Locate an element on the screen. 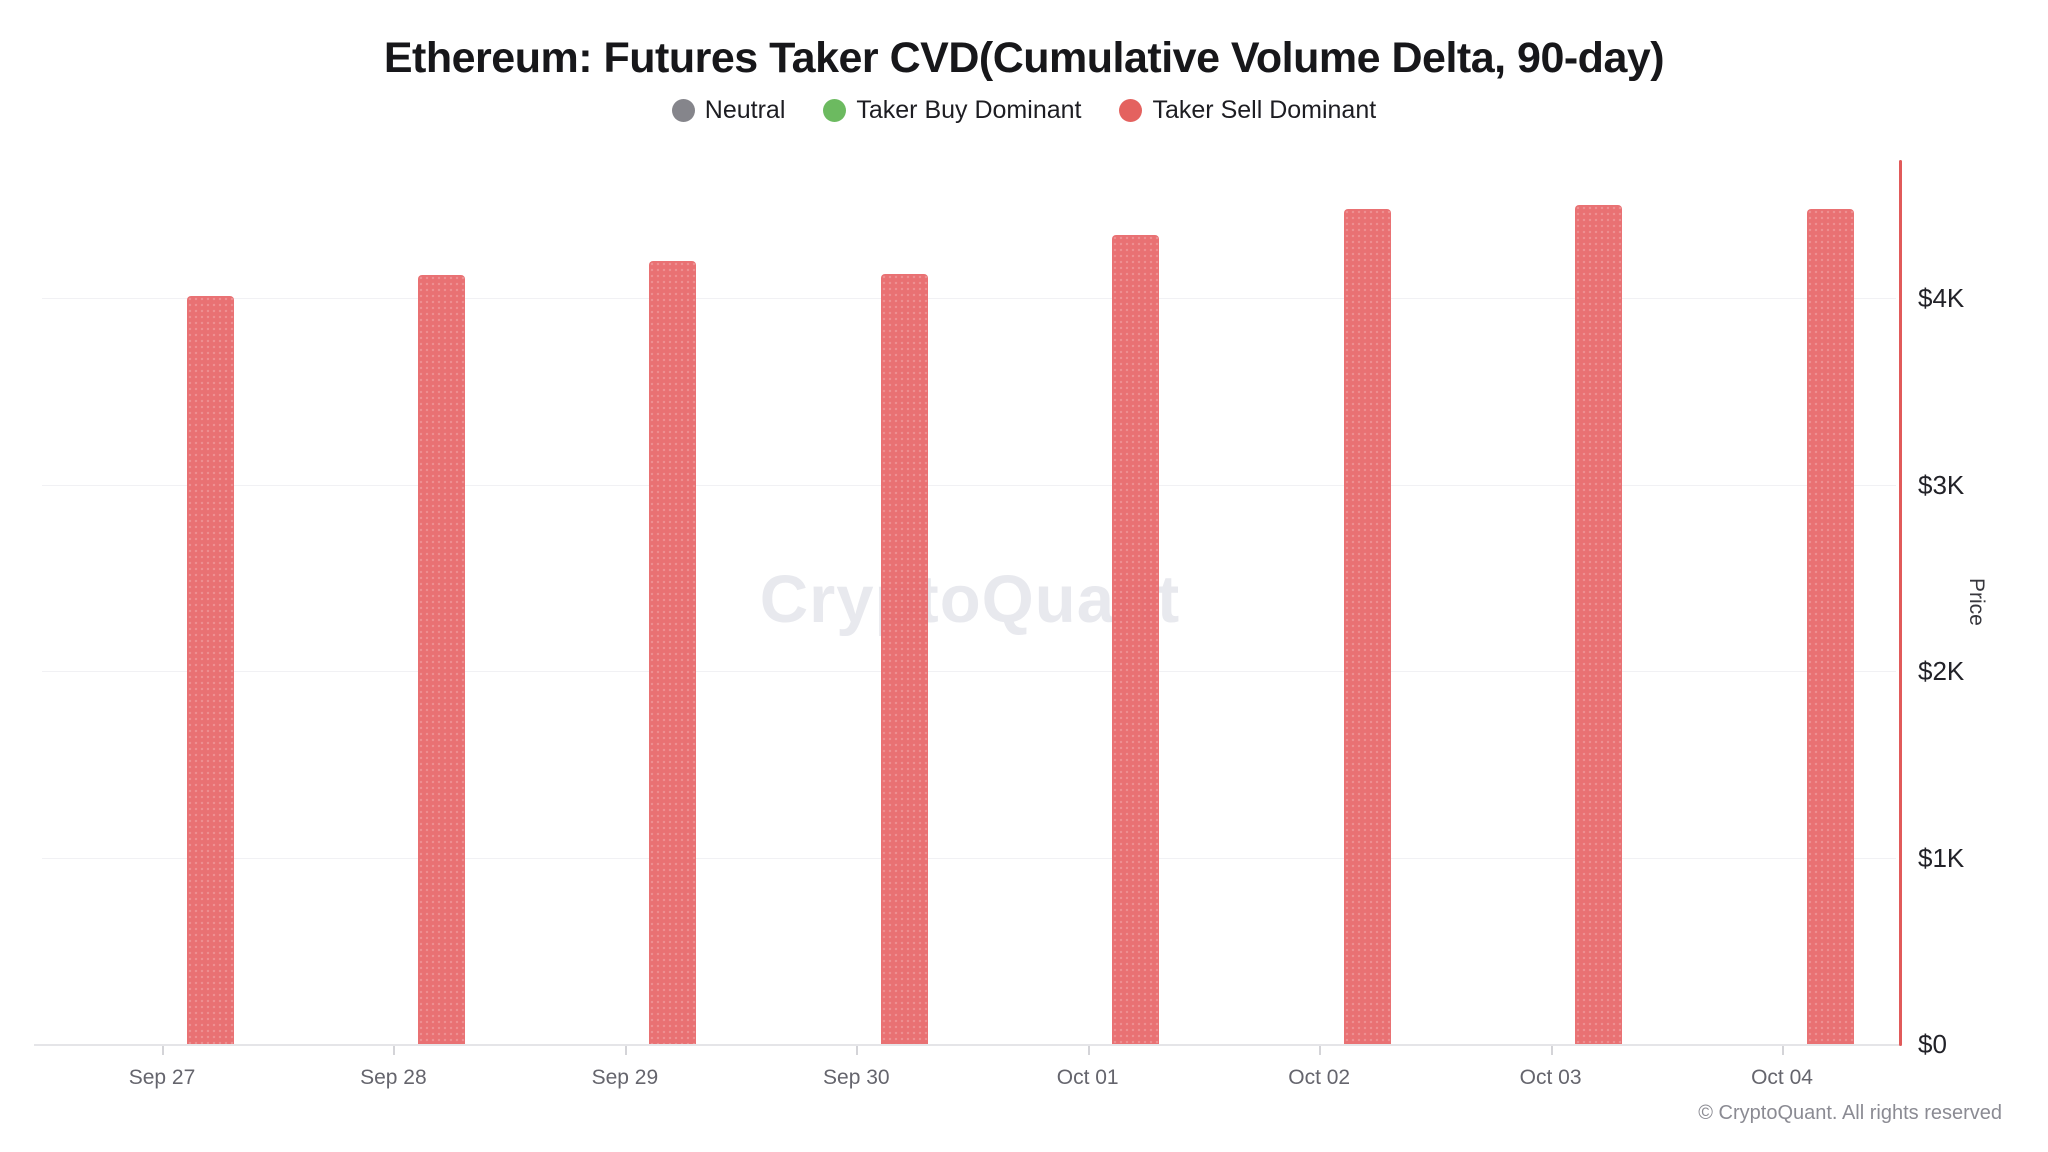 The width and height of the screenshot is (2048, 1152). x-axis-label: Sep 28 is located at coordinates (393, 1077).